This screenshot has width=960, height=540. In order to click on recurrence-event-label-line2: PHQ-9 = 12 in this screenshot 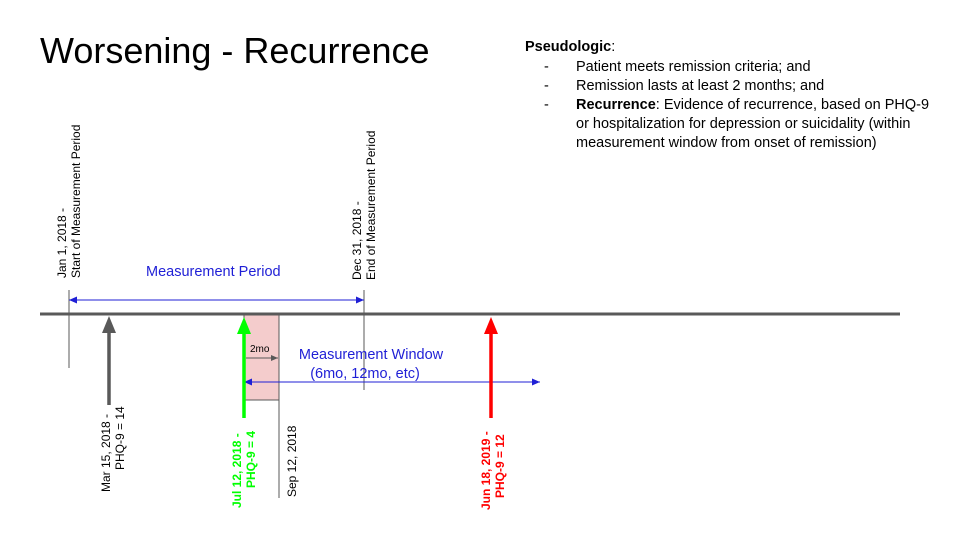, I will do `click(500, 466)`.